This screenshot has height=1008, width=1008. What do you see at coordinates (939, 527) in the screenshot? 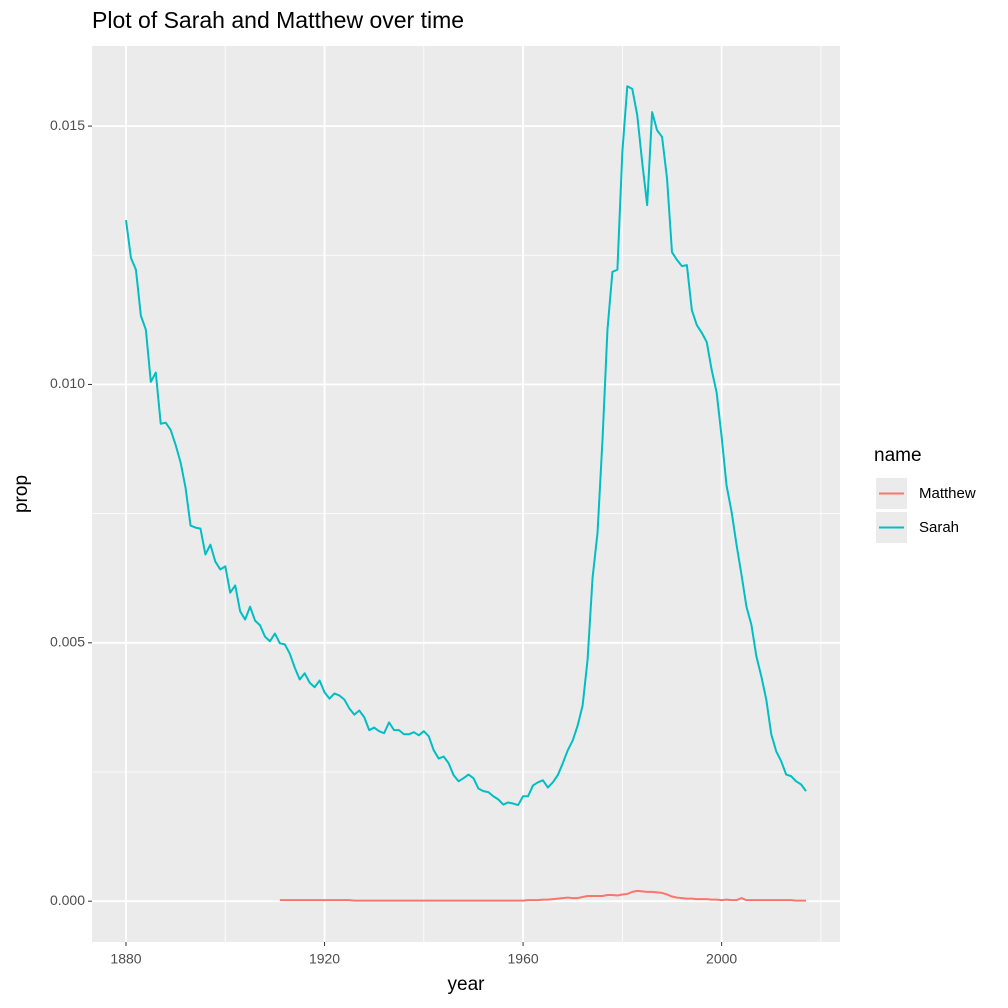
I see `legend-label: Sarah` at bounding box center [939, 527].